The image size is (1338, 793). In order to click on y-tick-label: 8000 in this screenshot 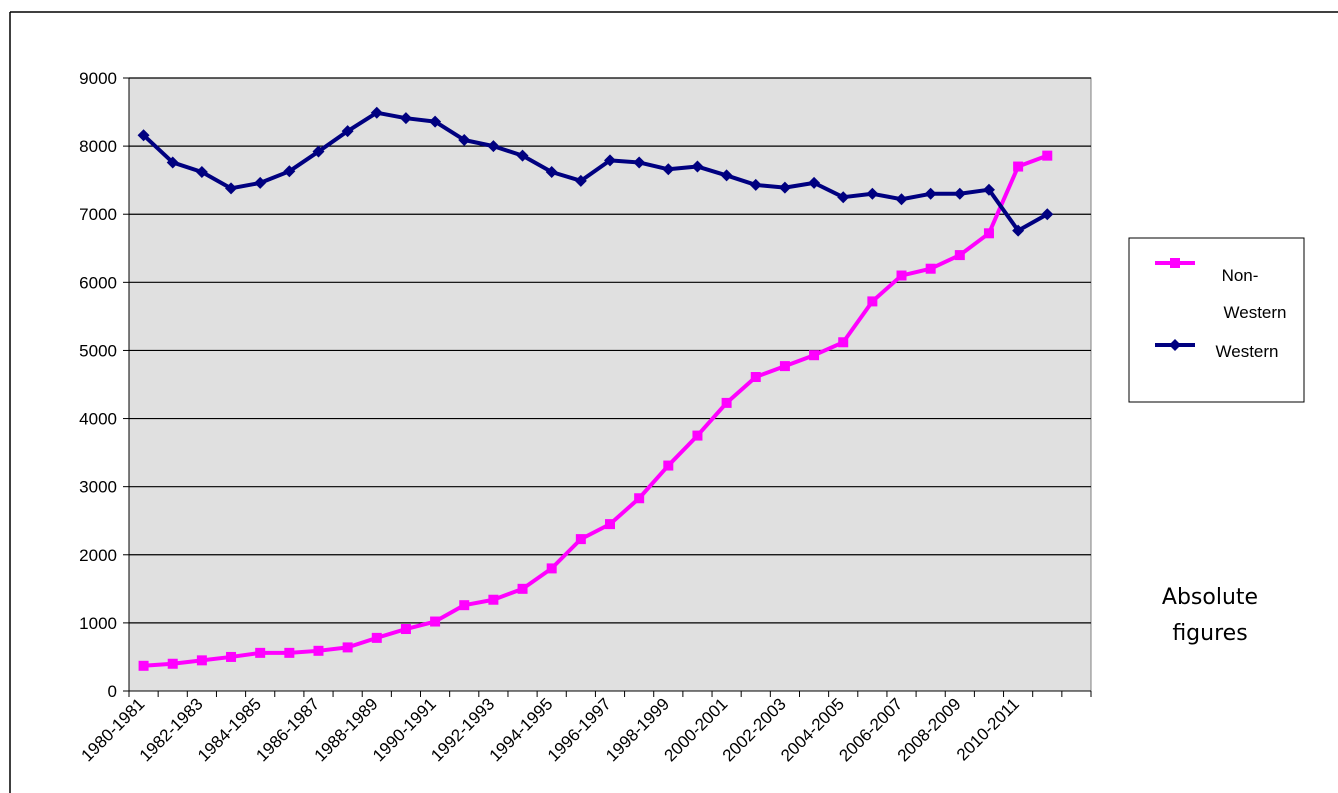, I will do `click(98, 146)`.